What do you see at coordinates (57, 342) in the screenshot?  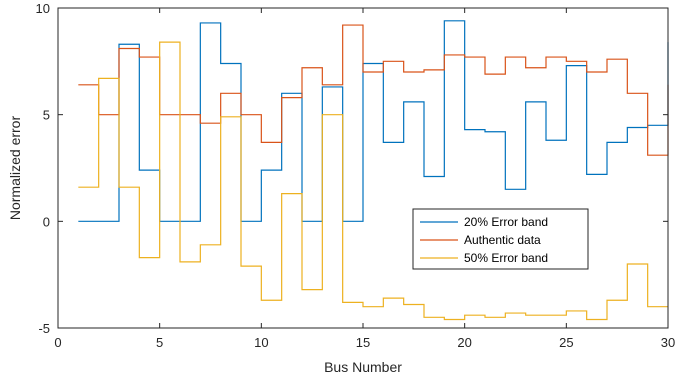 I see `x-tick-label-0: 0` at bounding box center [57, 342].